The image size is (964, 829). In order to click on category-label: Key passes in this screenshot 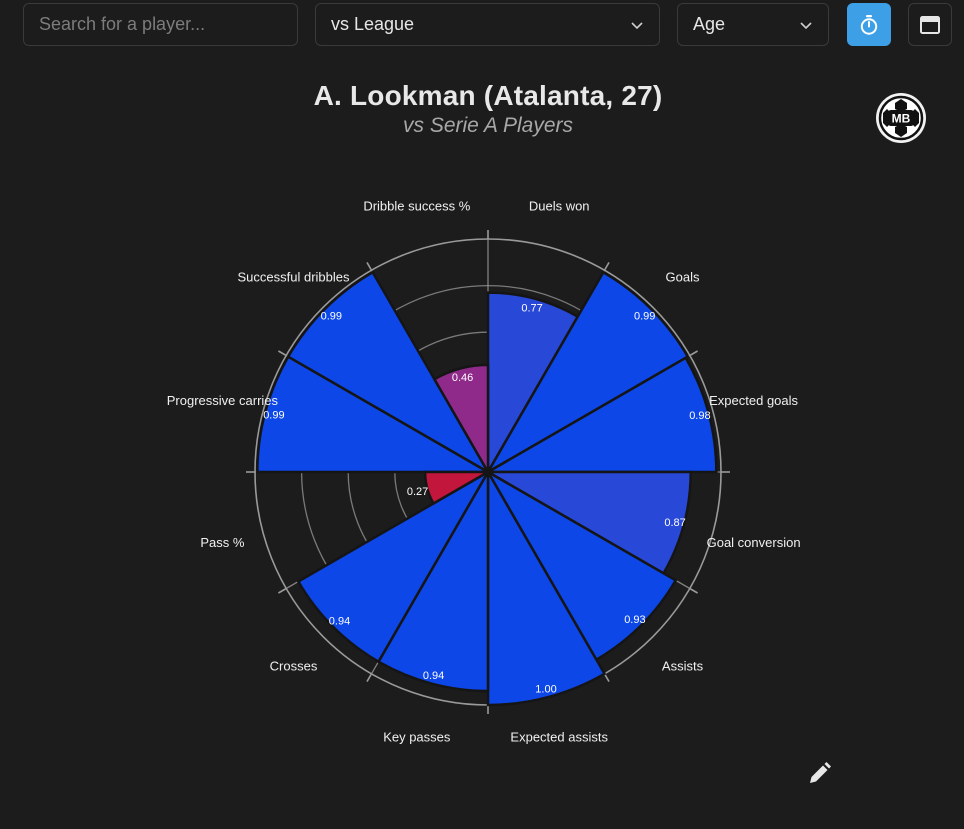, I will do `click(417, 737)`.